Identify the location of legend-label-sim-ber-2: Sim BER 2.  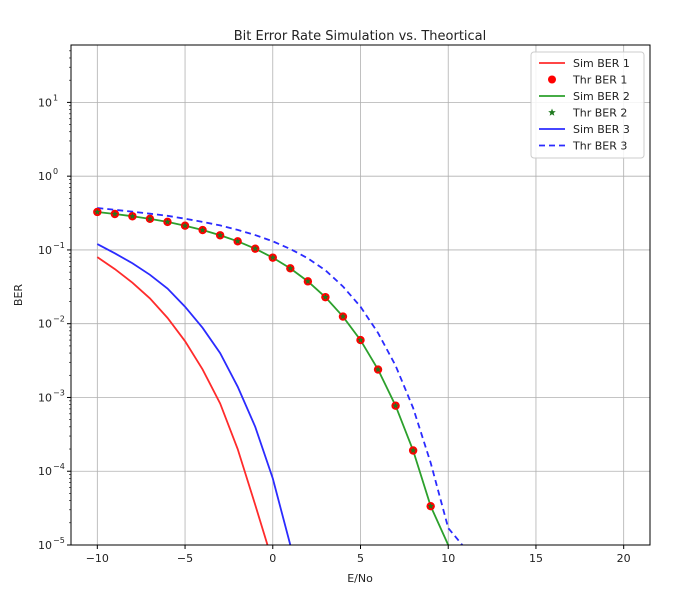
(601, 96).